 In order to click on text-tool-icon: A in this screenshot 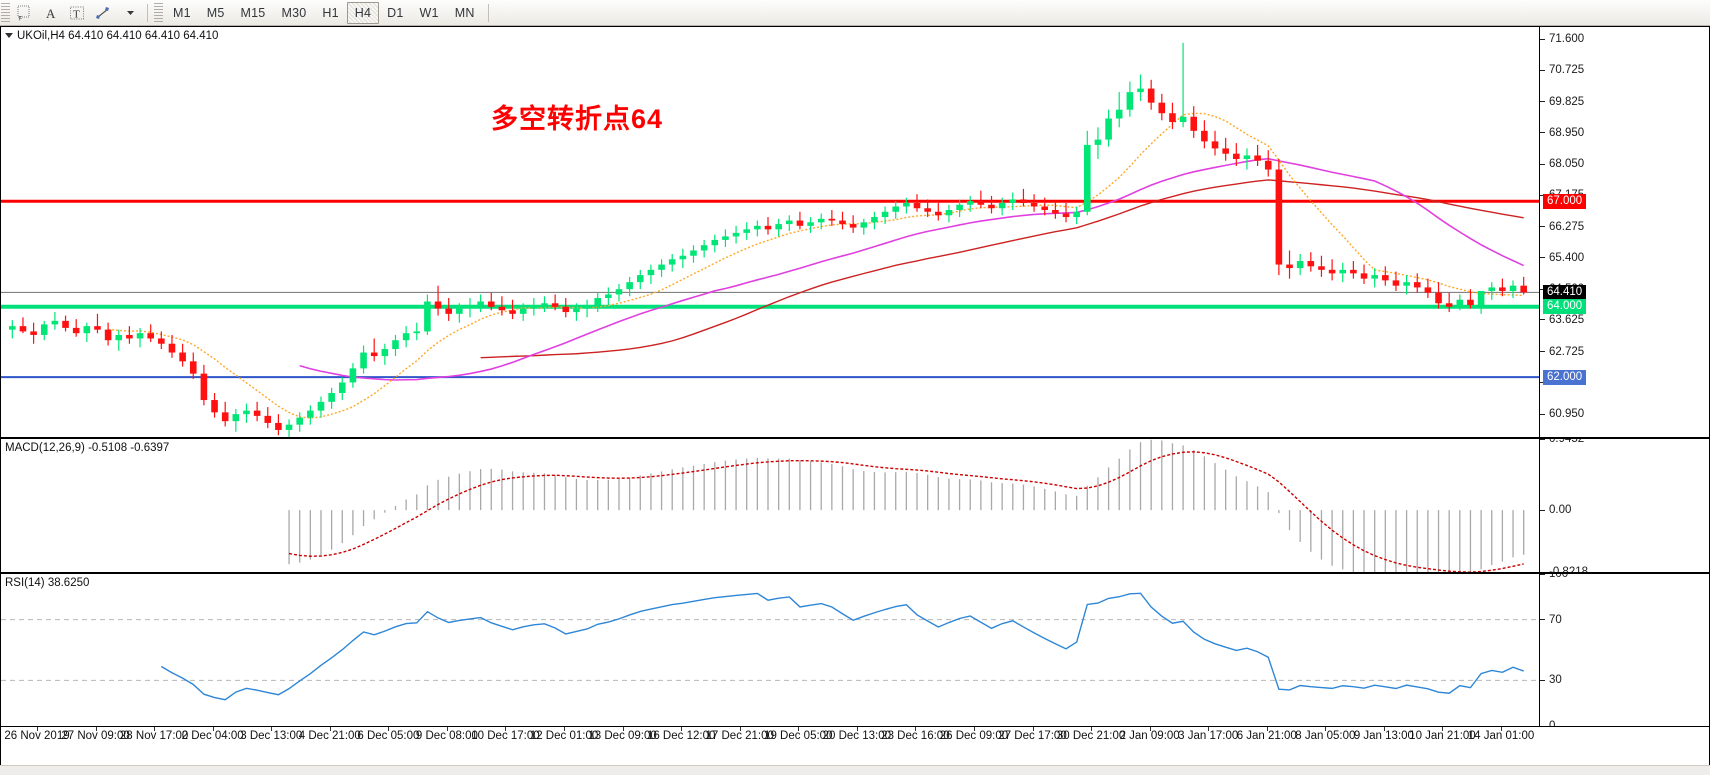, I will do `click(51, 13)`.